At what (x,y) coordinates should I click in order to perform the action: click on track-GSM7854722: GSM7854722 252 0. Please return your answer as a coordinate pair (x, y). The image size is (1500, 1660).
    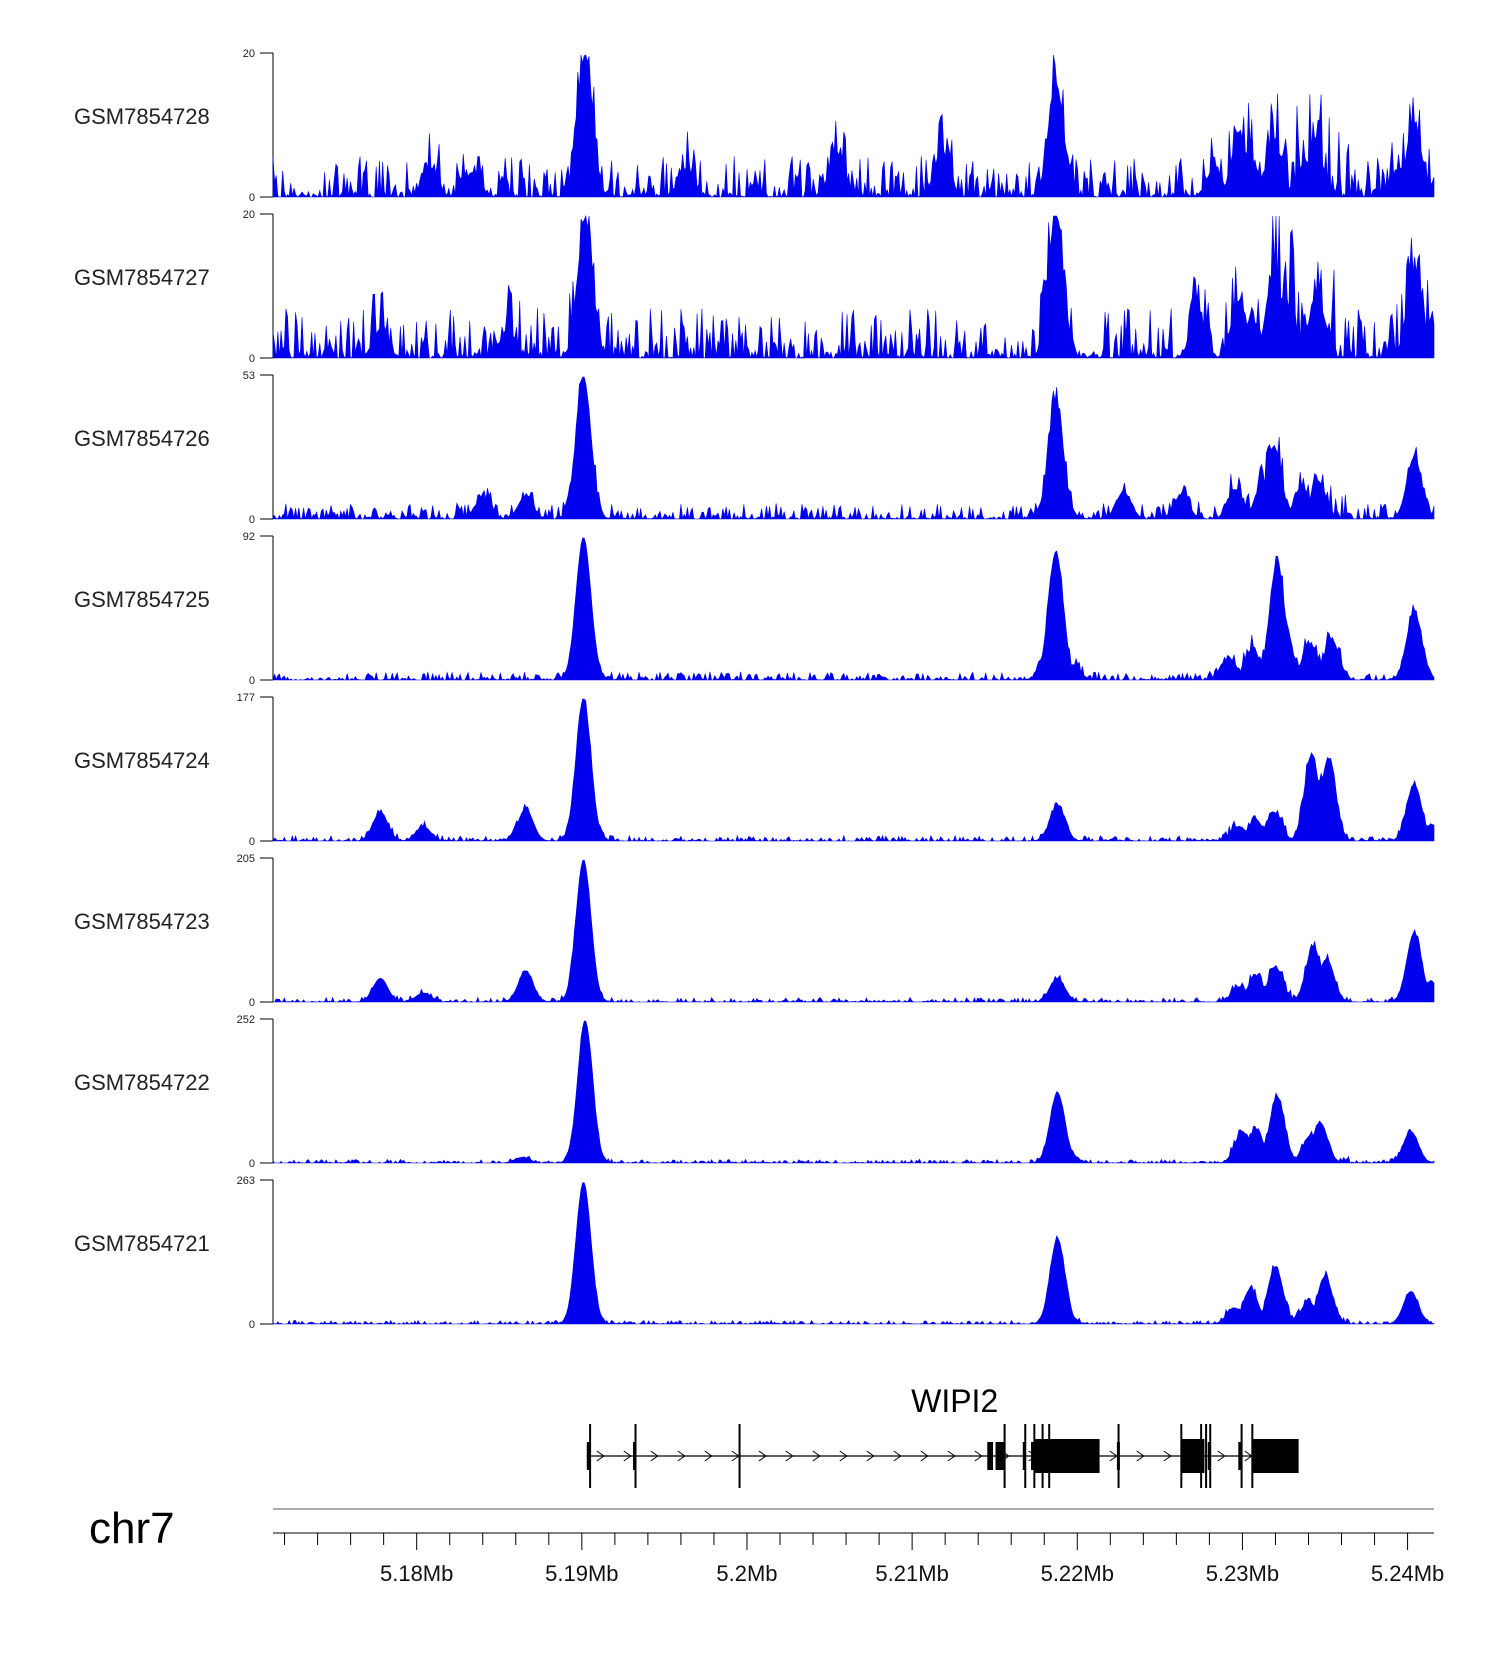
    Looking at the image, I should click on (754, 1092).